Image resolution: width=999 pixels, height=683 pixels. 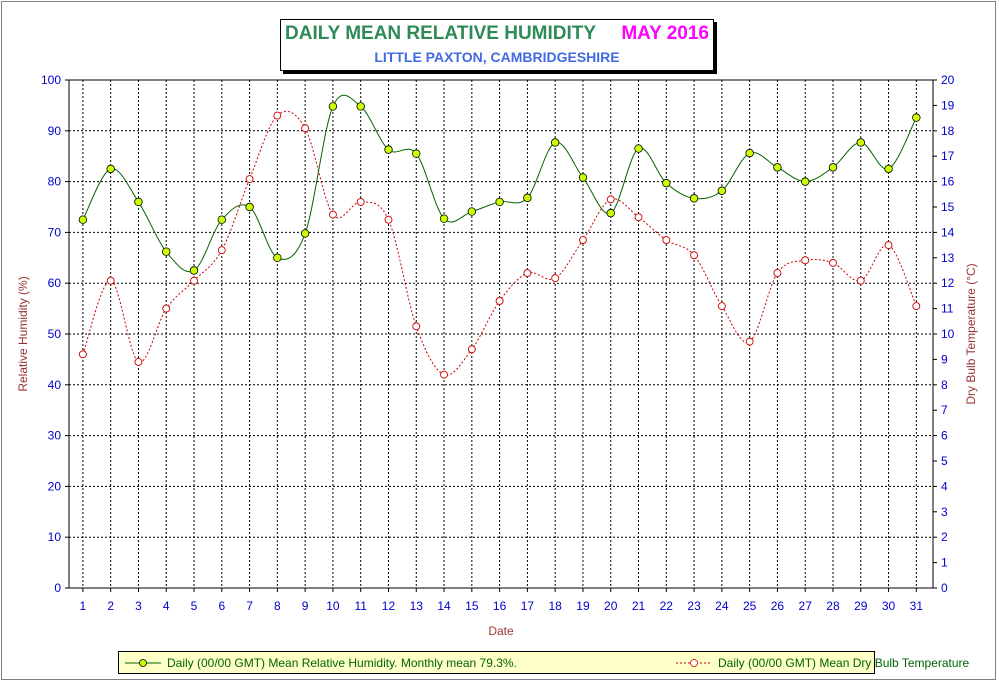 What do you see at coordinates (583, 606) in the screenshot?
I see `x-tick-label: 19` at bounding box center [583, 606].